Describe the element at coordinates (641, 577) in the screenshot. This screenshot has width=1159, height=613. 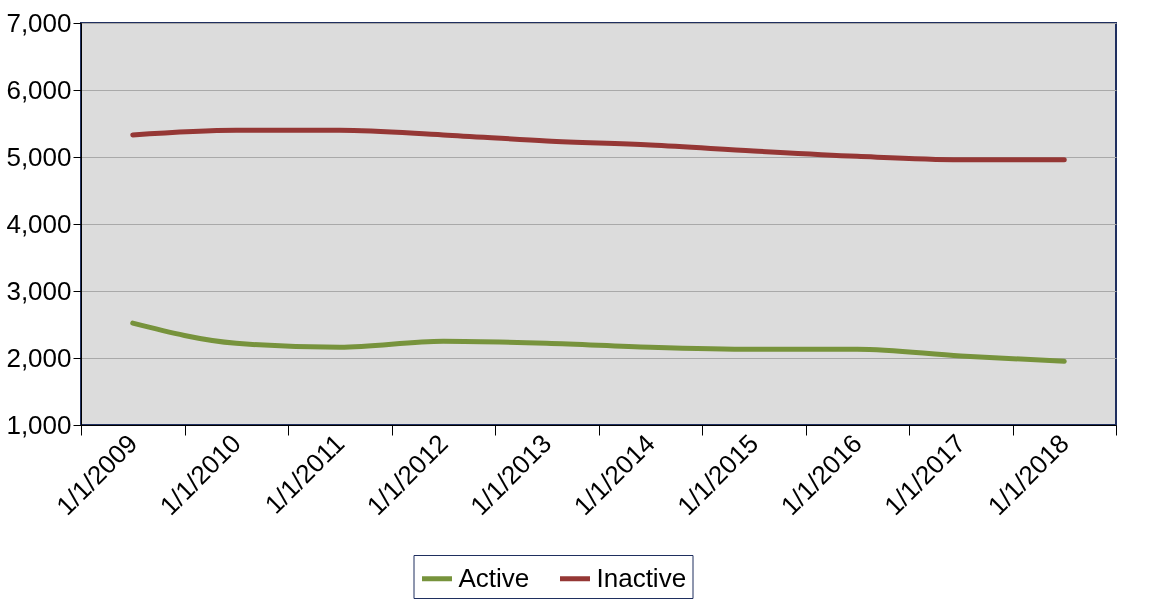
I see `legend-label: Inactive` at that location.